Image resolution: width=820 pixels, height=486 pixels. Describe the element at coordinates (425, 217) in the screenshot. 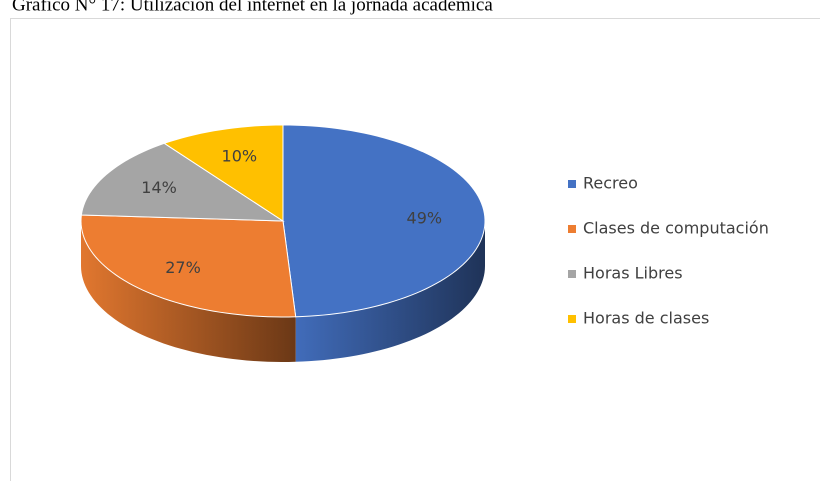

I see `data-label: 49%` at that location.